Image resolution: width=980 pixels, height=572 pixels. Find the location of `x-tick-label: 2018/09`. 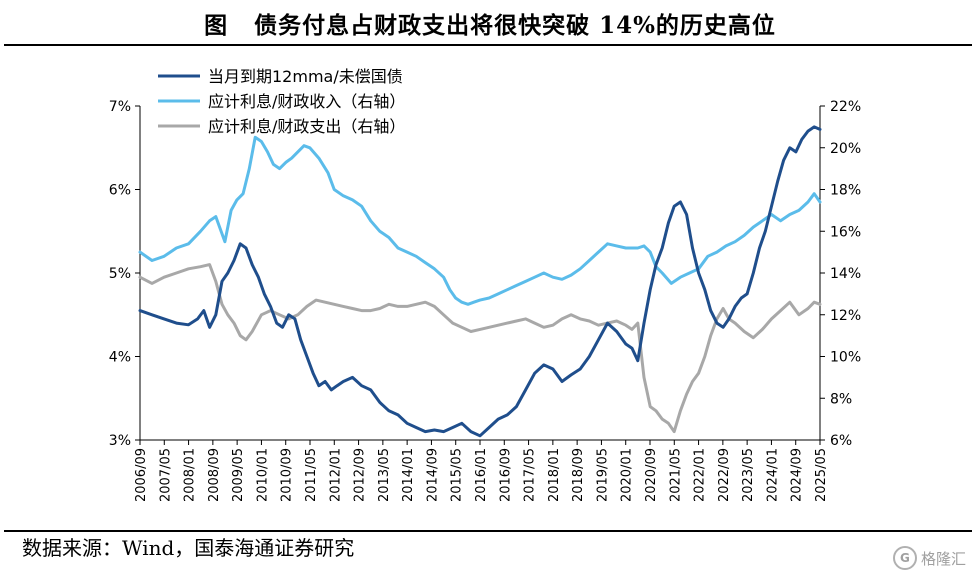

x-tick-label: 2018/09 is located at coordinates (578, 475).